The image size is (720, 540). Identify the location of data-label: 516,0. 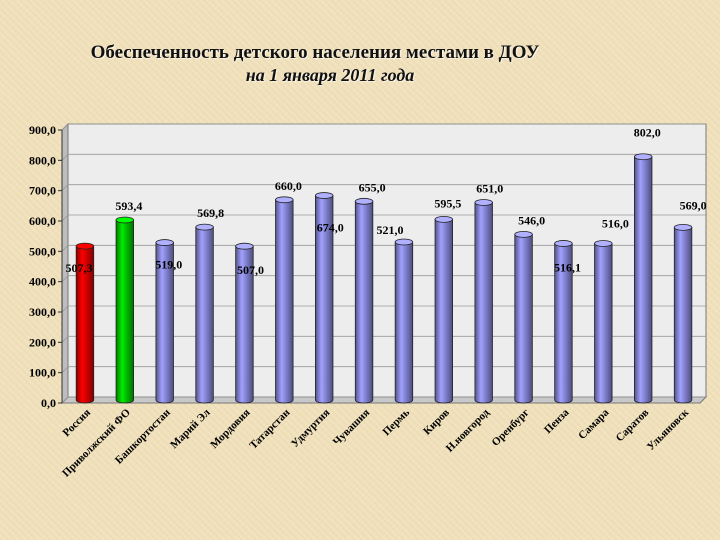
(615, 223).